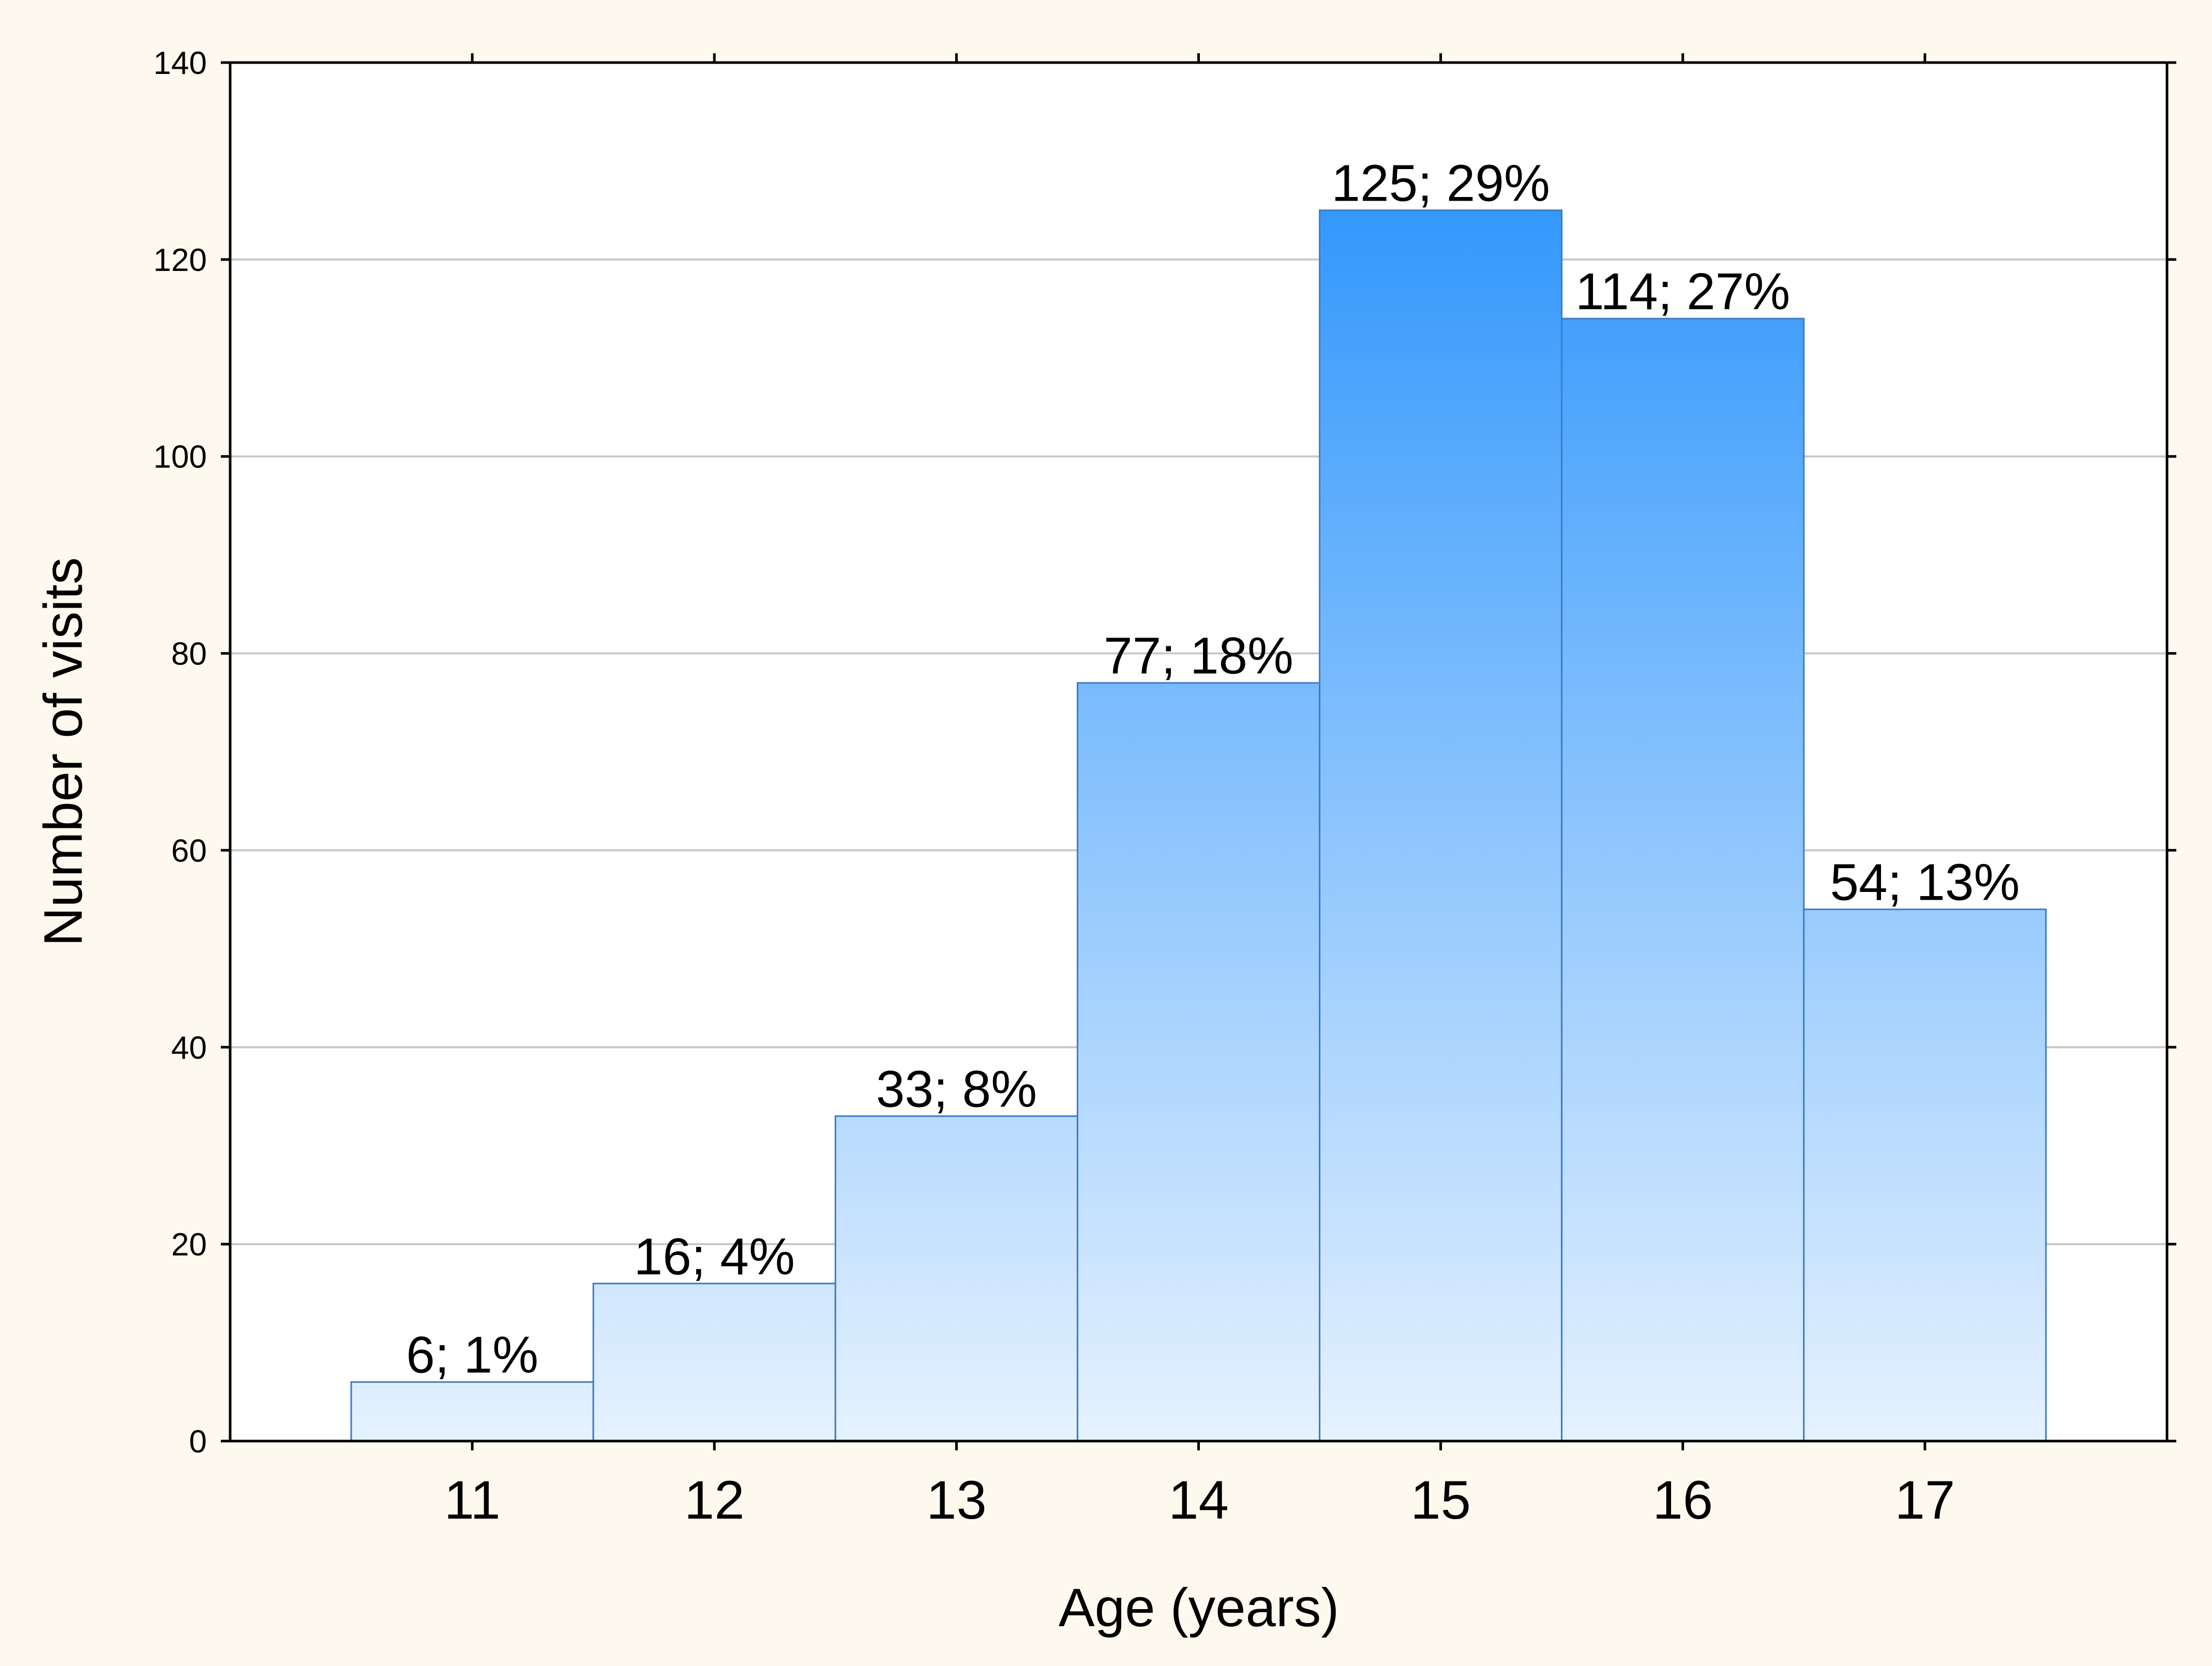 This screenshot has height=1666, width=2212. What do you see at coordinates (181, 260) in the screenshot?
I see `y-tick-label: 120` at bounding box center [181, 260].